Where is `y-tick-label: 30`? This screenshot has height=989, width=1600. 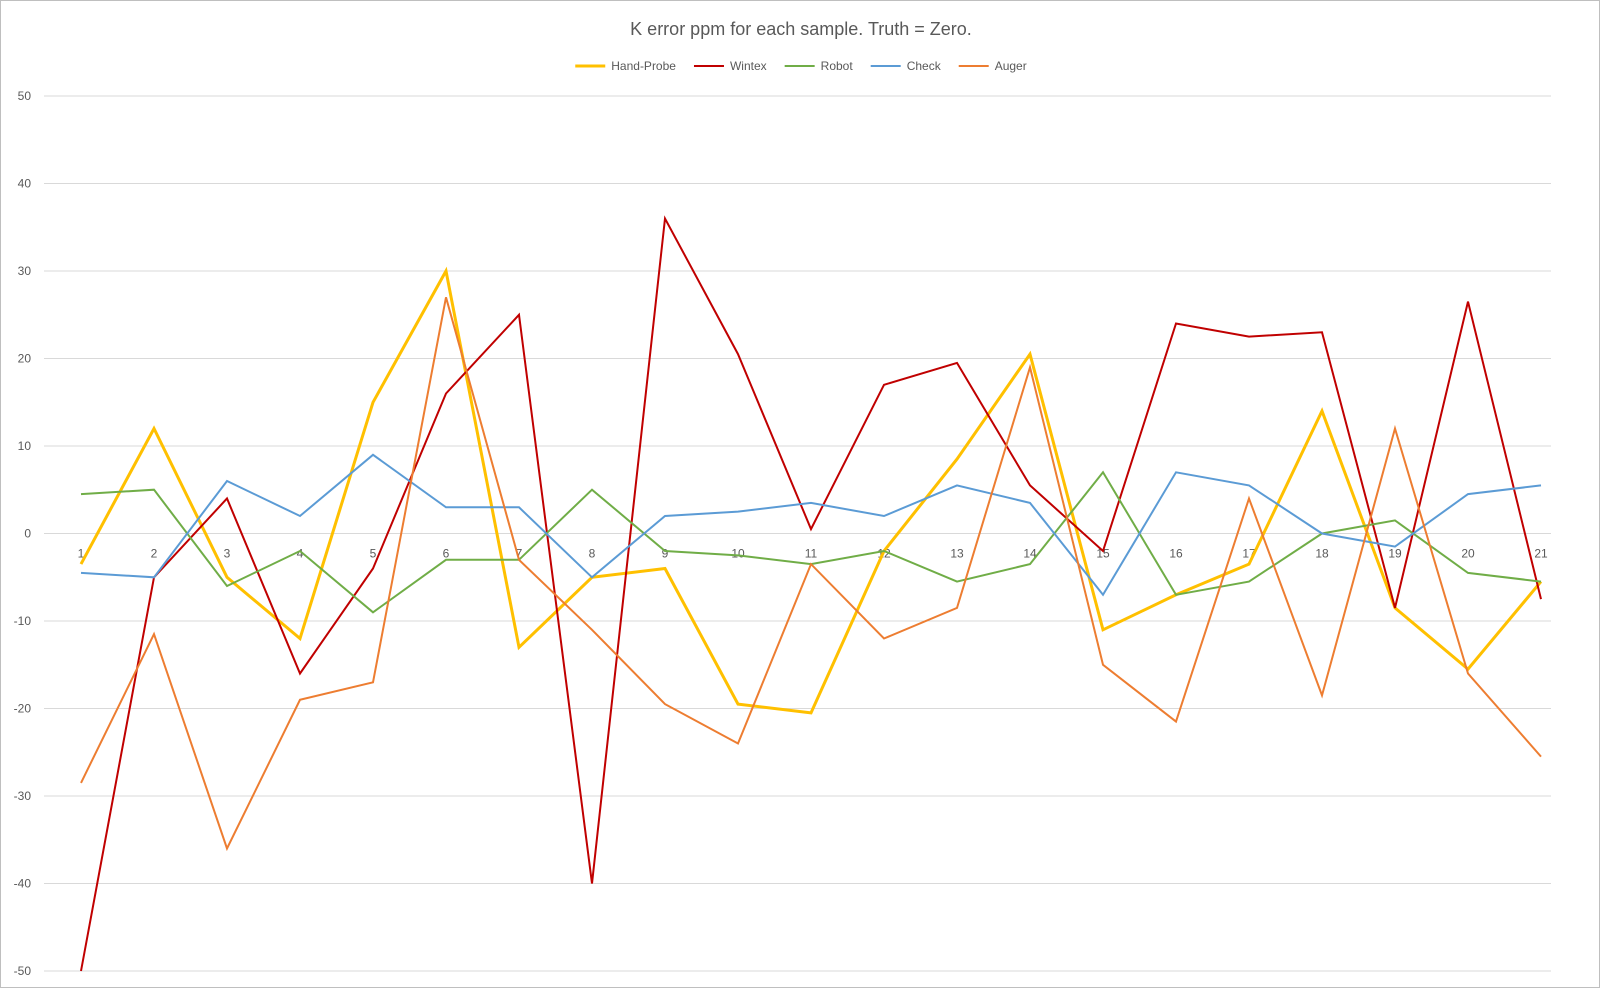
y-tick-label: 30 is located at coordinates (25, 271).